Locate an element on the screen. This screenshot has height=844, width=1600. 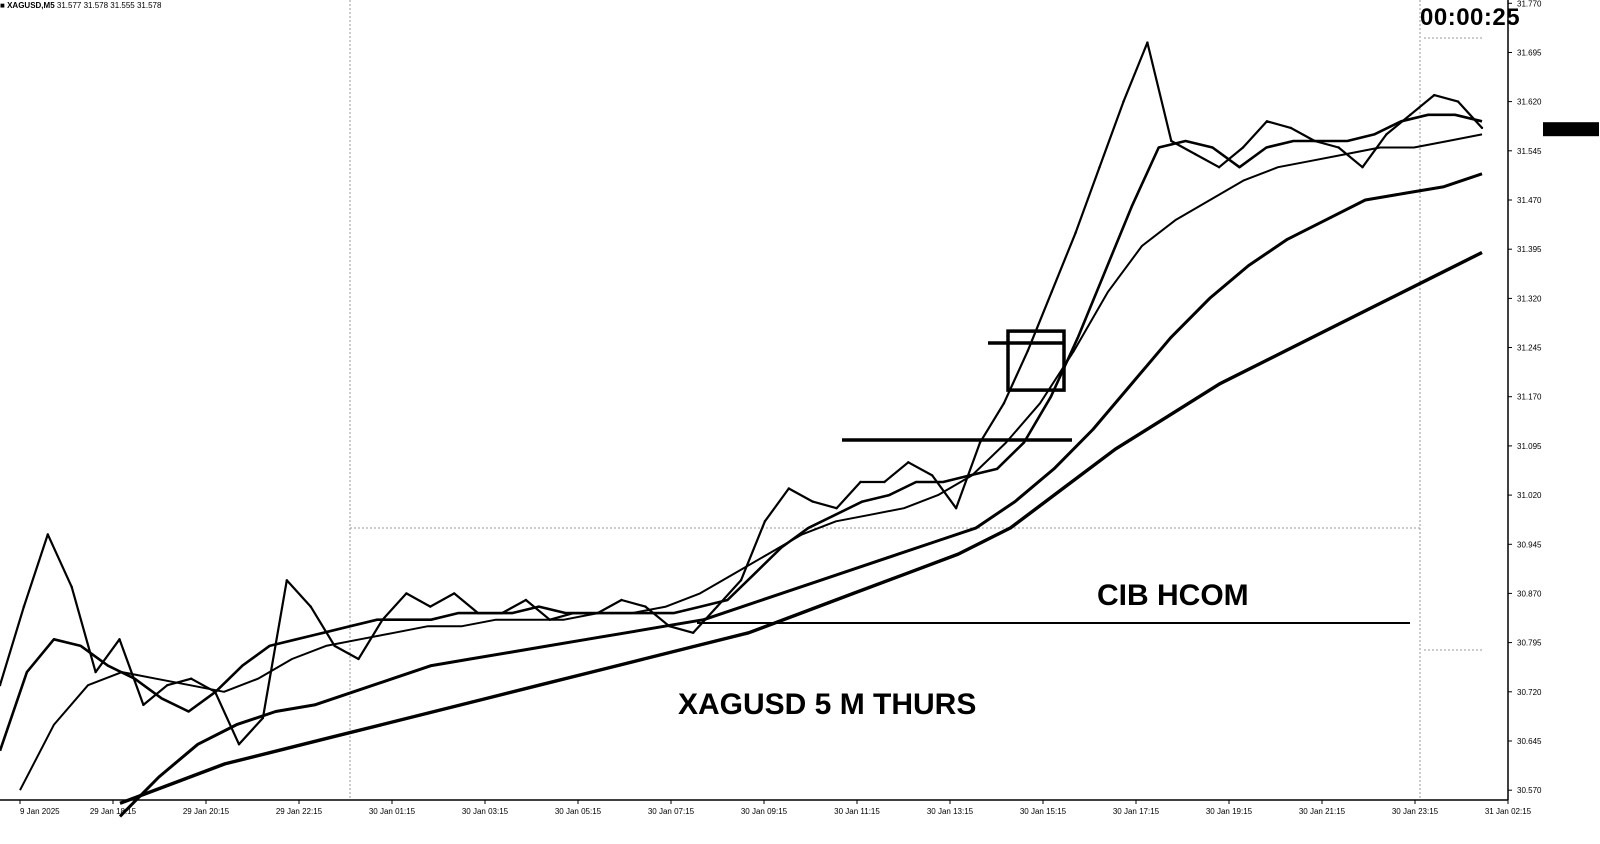
pattern-annotation: CIB HCOM is located at coordinates (1173, 595).